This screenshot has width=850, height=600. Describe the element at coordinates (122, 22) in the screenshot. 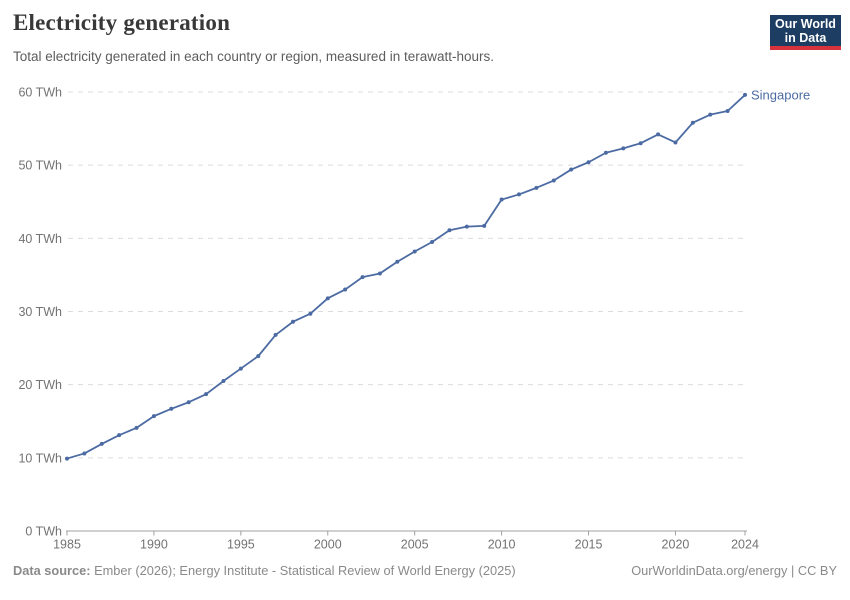

I see `chart-title: Electricity generation` at that location.